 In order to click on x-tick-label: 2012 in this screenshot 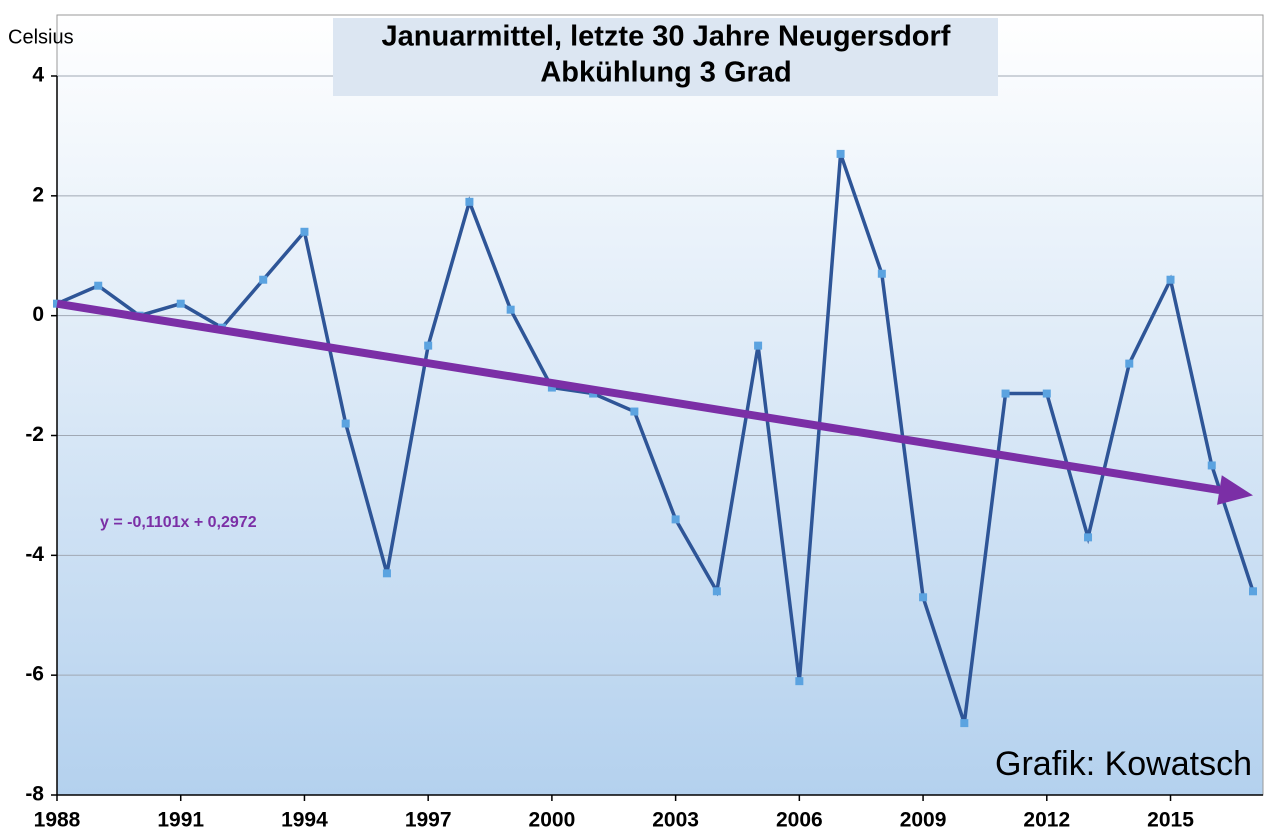, I will do `click(1046, 820)`.